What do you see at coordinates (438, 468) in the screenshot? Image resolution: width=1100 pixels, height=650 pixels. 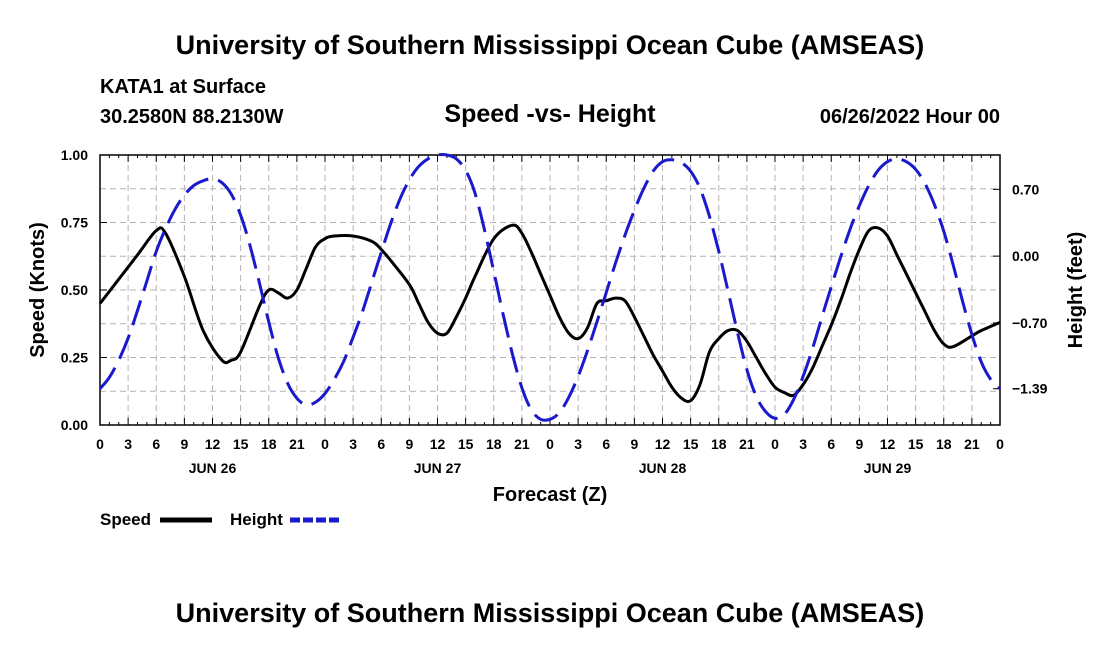 I see `x-date-label: JUN 27` at bounding box center [438, 468].